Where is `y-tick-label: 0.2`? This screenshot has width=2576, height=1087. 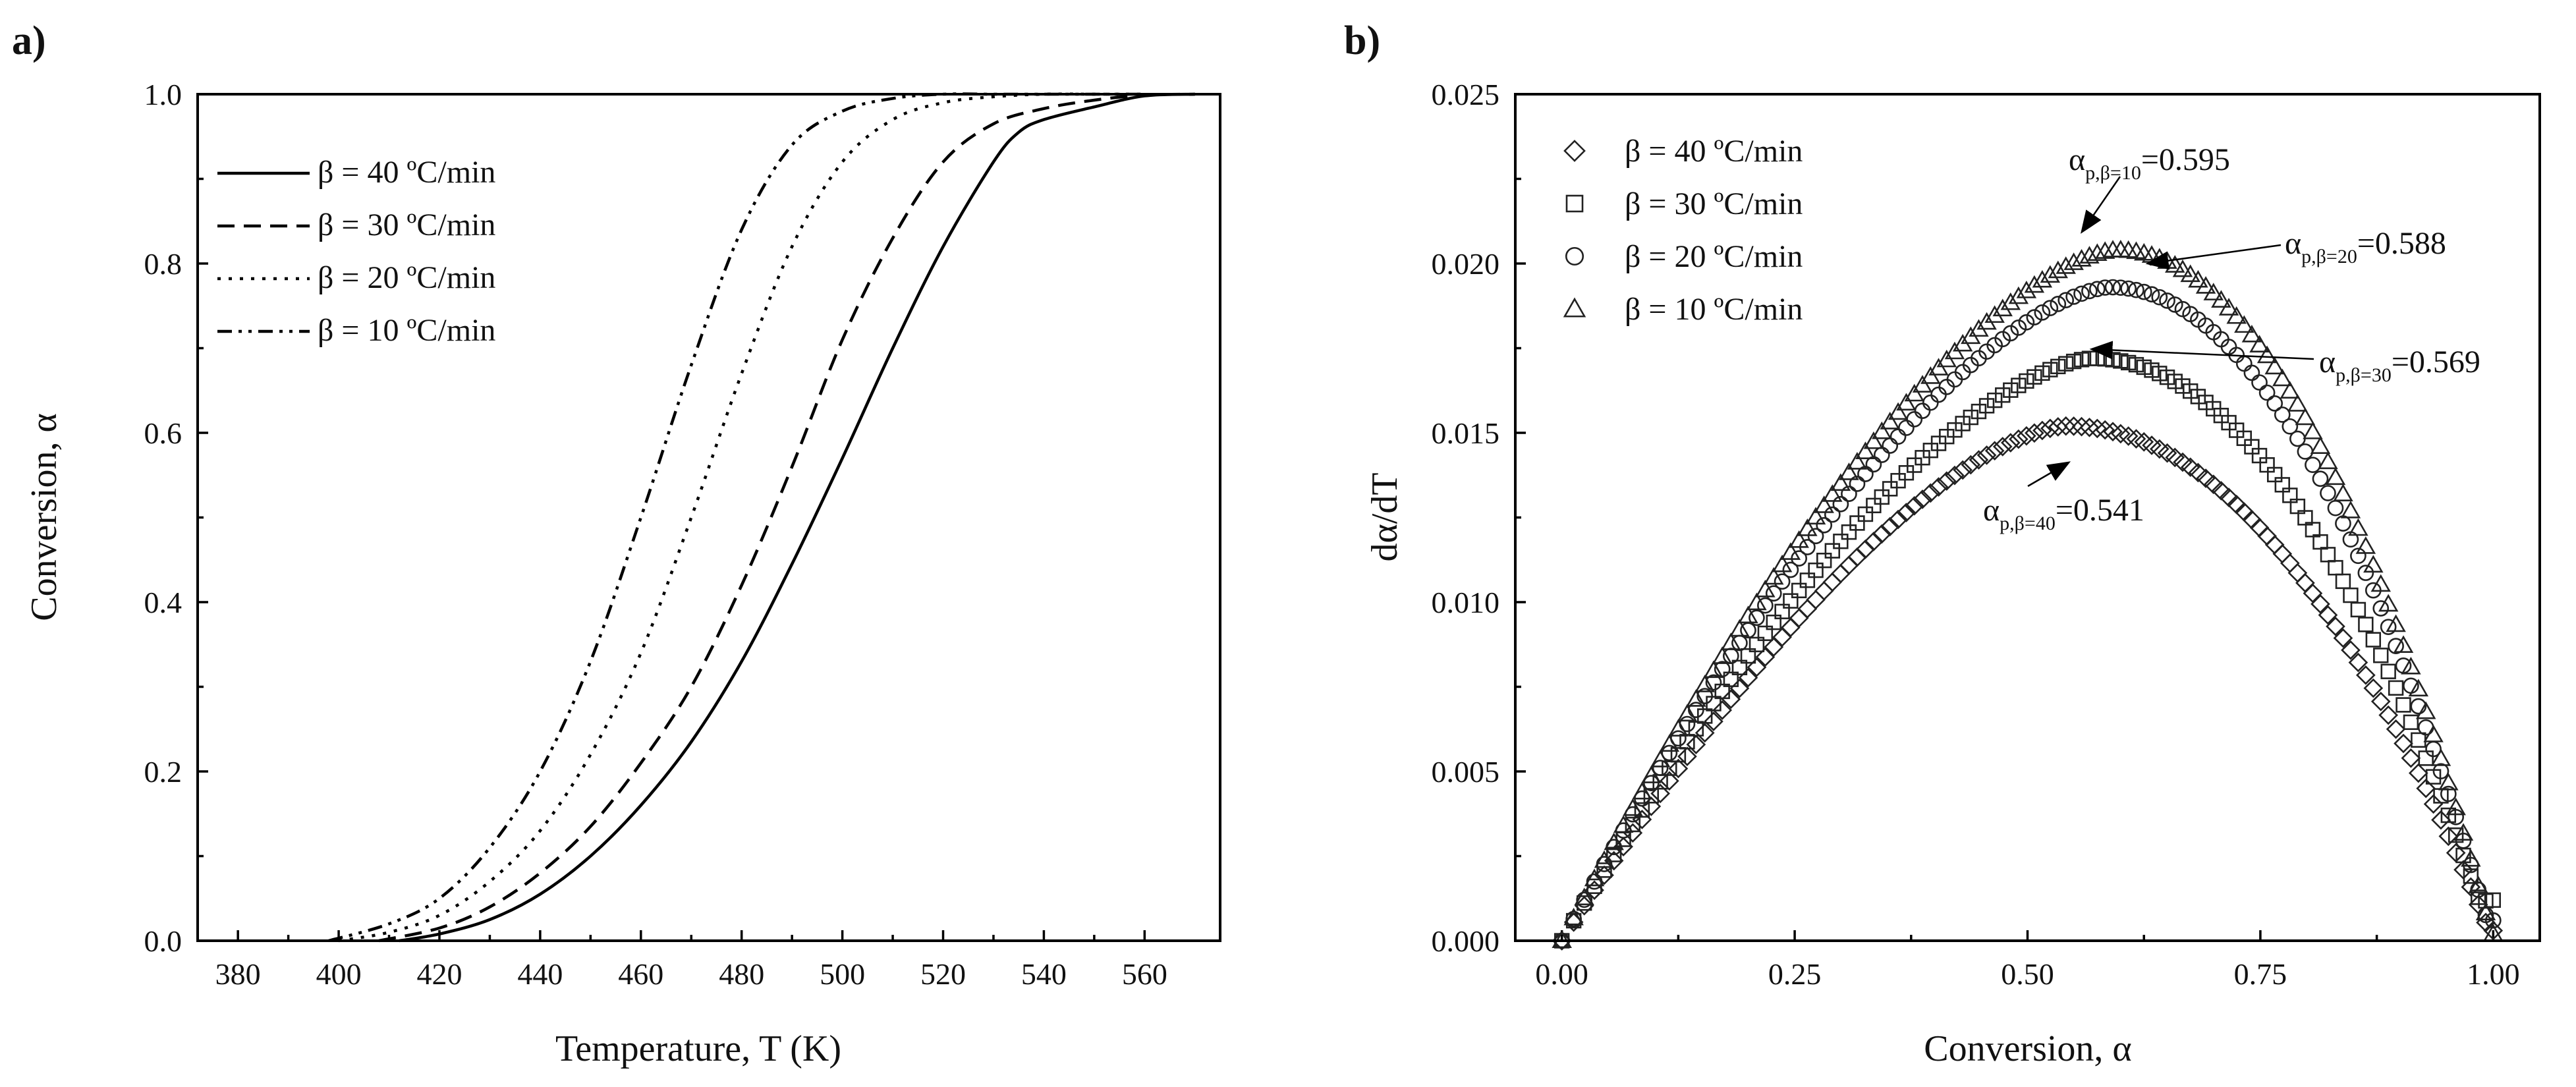 y-tick-label: 0.2 is located at coordinates (163, 772).